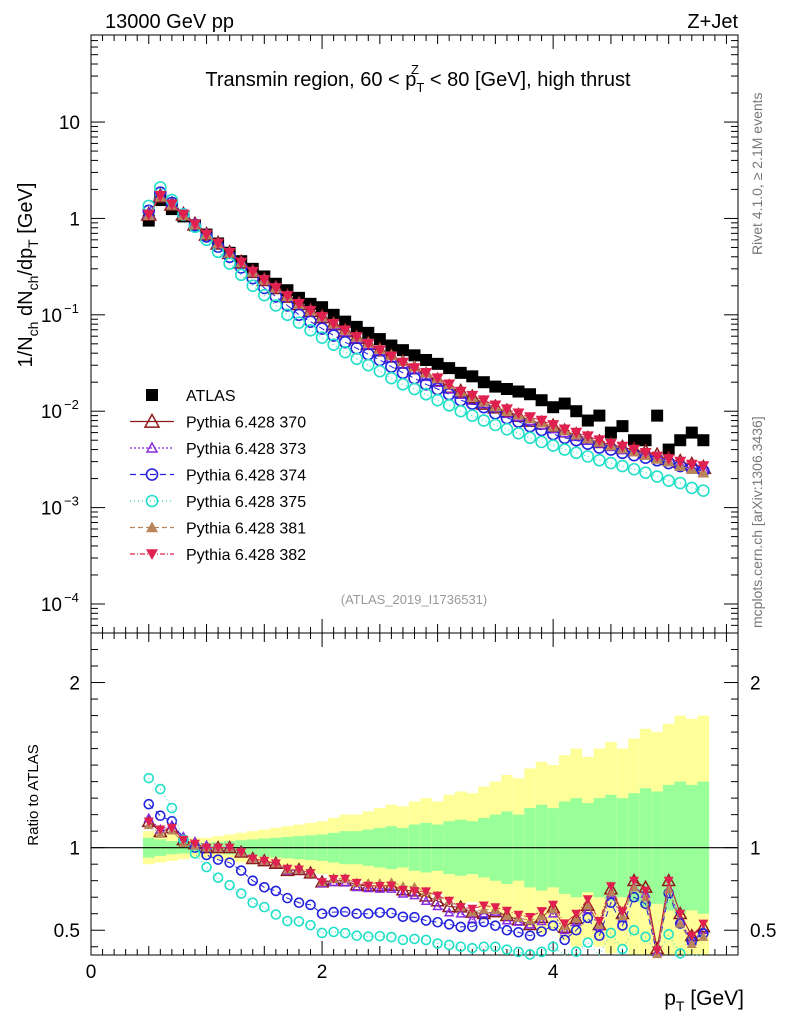 This screenshot has width=786, height=1024. What do you see at coordinates (71, 597) in the screenshot?
I see `y-tick-exponent: −4` at bounding box center [71, 597].